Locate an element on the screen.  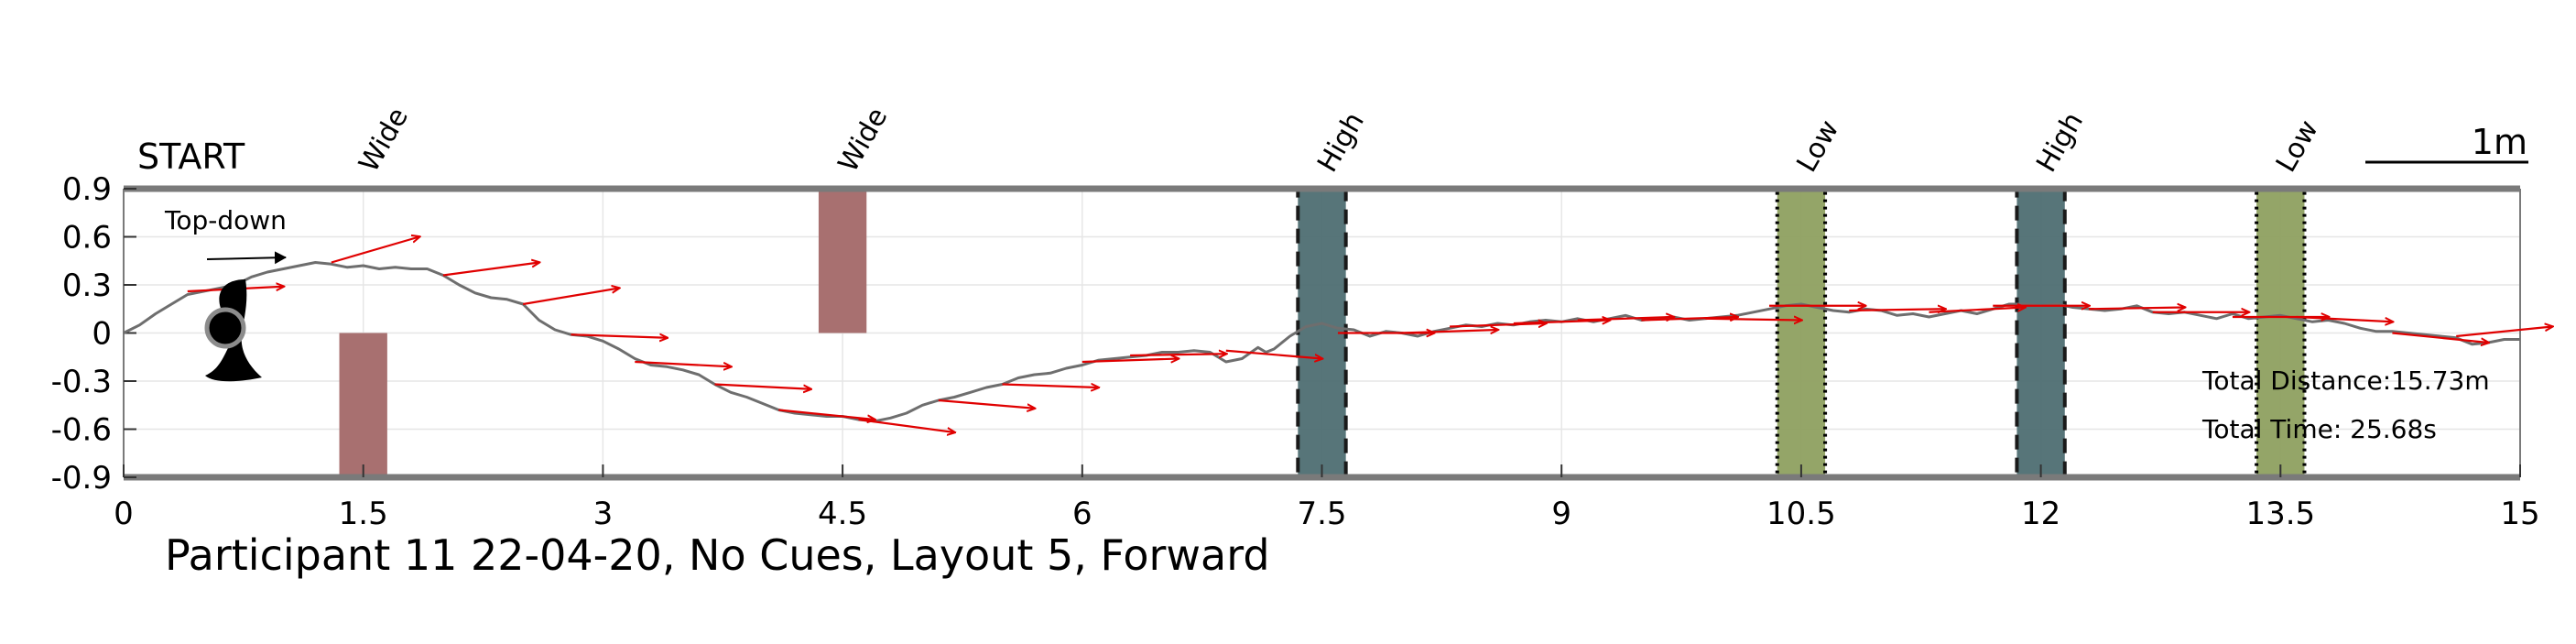
x-tick-label-2: 3 is located at coordinates (603, 514).